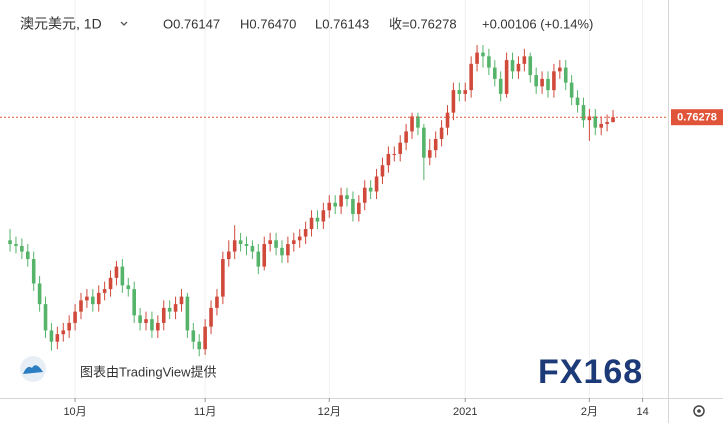  Describe the element at coordinates (589, 412) in the screenshot. I see `x-tick-label: 2月` at that location.